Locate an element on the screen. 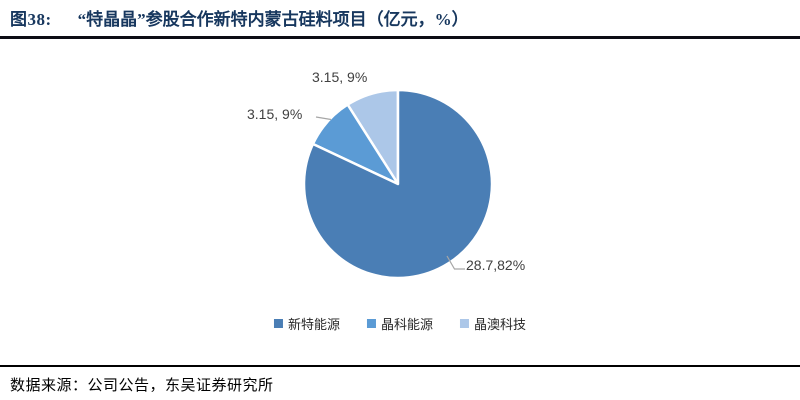 The image size is (800, 400). data-label-jinko: 3.15, 9% is located at coordinates (275, 114).